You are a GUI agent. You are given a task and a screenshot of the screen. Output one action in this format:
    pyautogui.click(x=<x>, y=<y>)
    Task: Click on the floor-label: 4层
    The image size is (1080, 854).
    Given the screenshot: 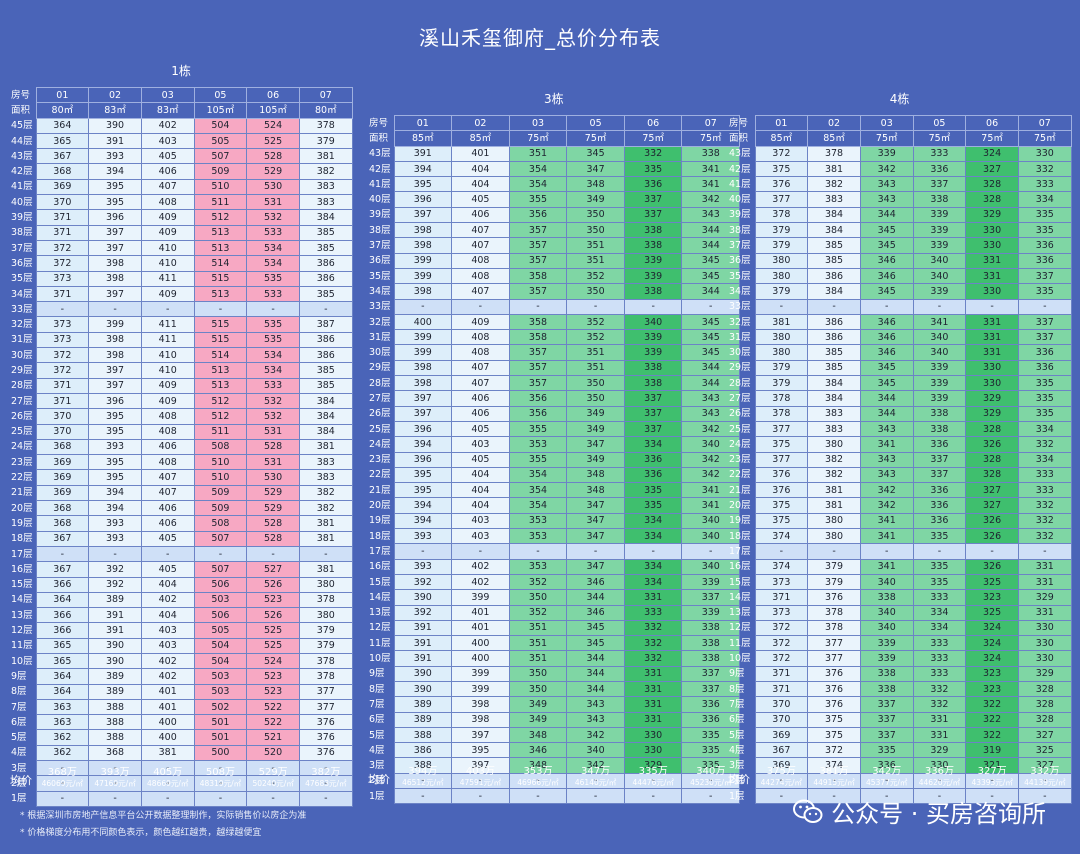 What is the action you would take?
    pyautogui.click(x=377, y=750)
    